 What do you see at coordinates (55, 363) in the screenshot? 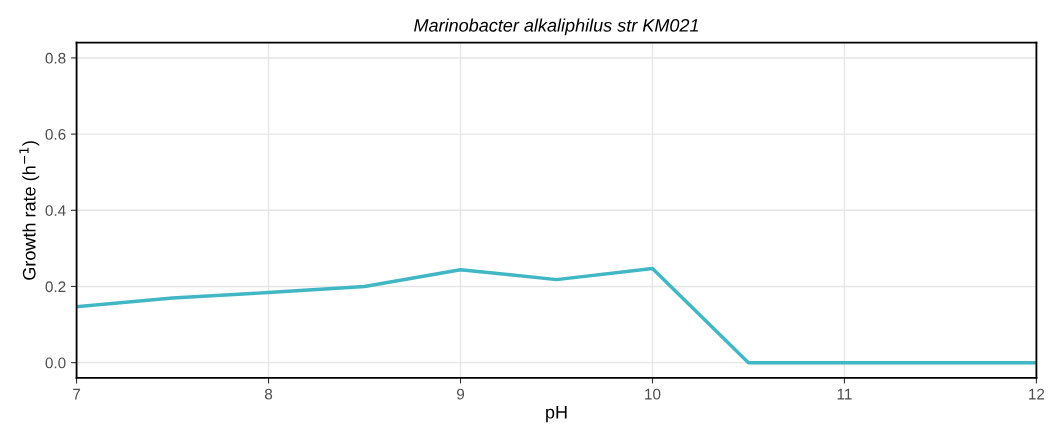
I see `y-tick-label: 0.0` at bounding box center [55, 363].